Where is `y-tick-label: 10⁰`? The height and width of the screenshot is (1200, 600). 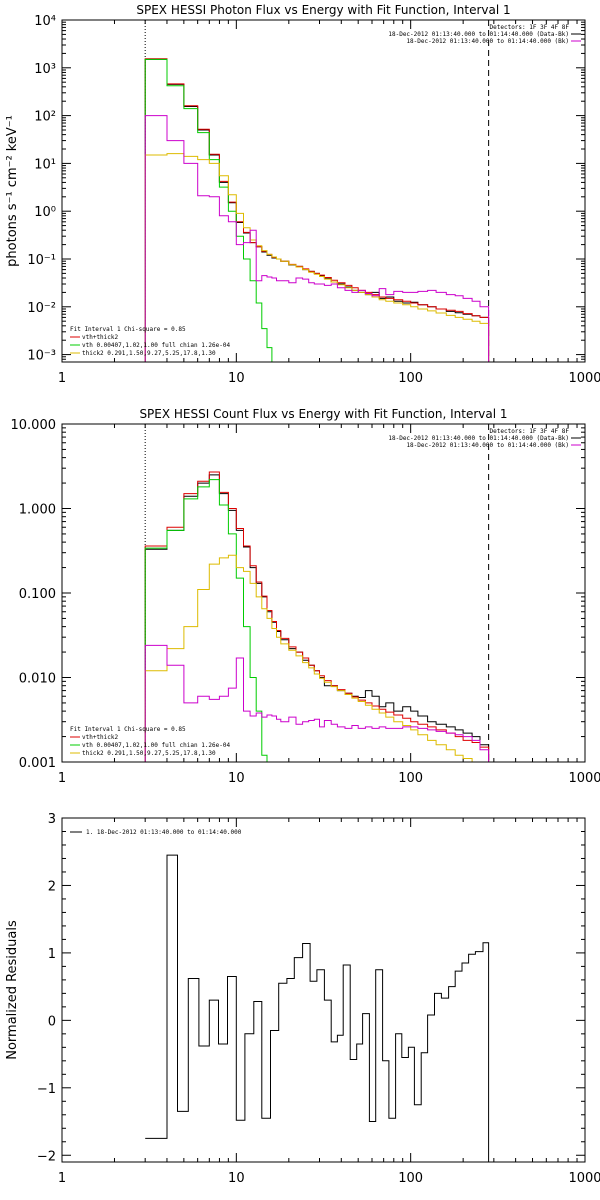
y-tick-label: 10⁰ is located at coordinates (45, 212).